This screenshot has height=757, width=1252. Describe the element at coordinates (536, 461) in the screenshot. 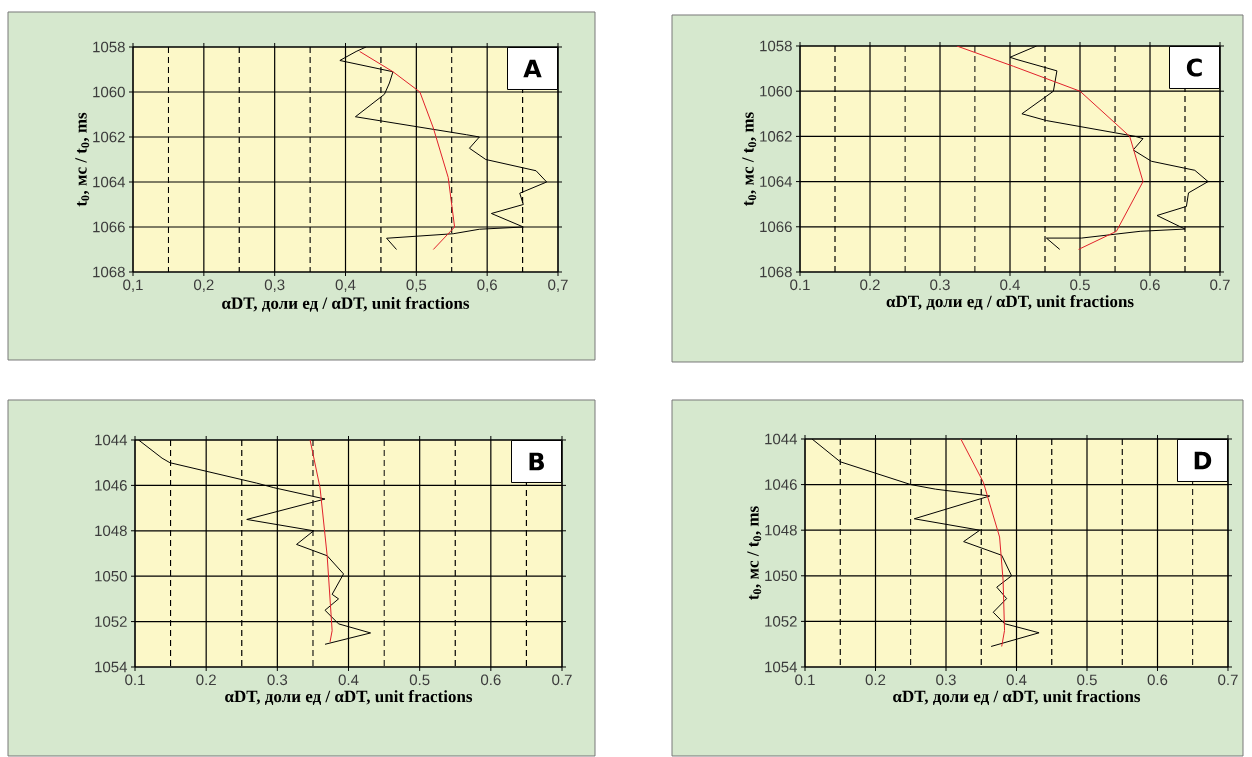

I see `annotation: B` at that location.